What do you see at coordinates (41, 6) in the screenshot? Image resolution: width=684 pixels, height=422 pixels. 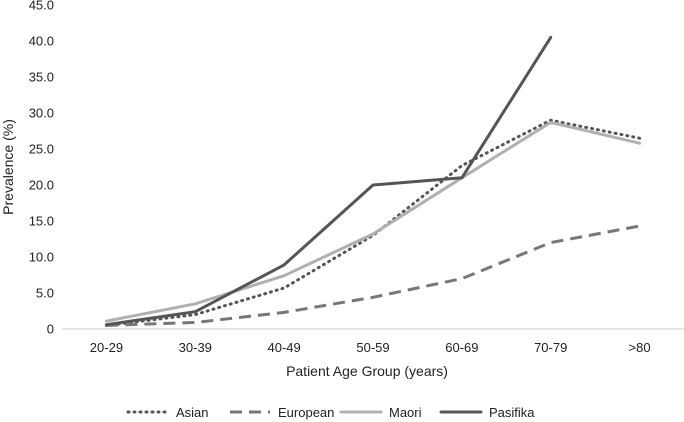 I see `y-tick-label: 45.0` at bounding box center [41, 6].